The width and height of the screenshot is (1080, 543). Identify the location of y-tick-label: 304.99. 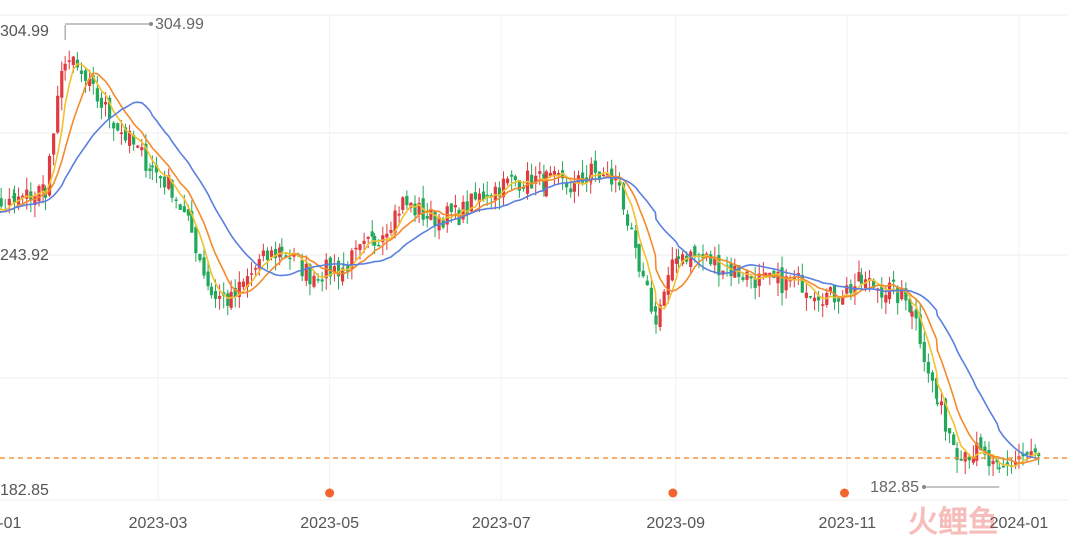
(24, 31).